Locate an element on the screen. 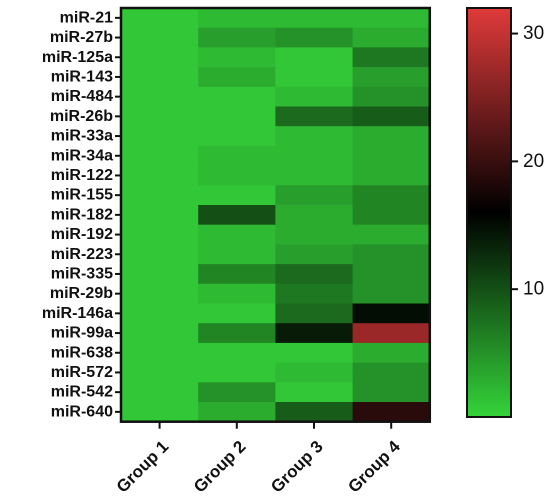 The height and width of the screenshot is (501, 550). colorbar-ticks: 10 20 30 is located at coordinates (527, 161).